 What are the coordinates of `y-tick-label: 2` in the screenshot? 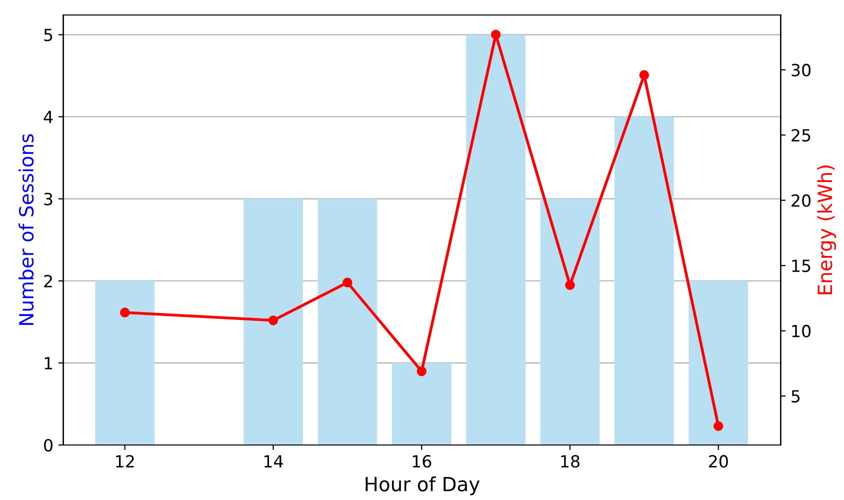 It's located at (48, 281).